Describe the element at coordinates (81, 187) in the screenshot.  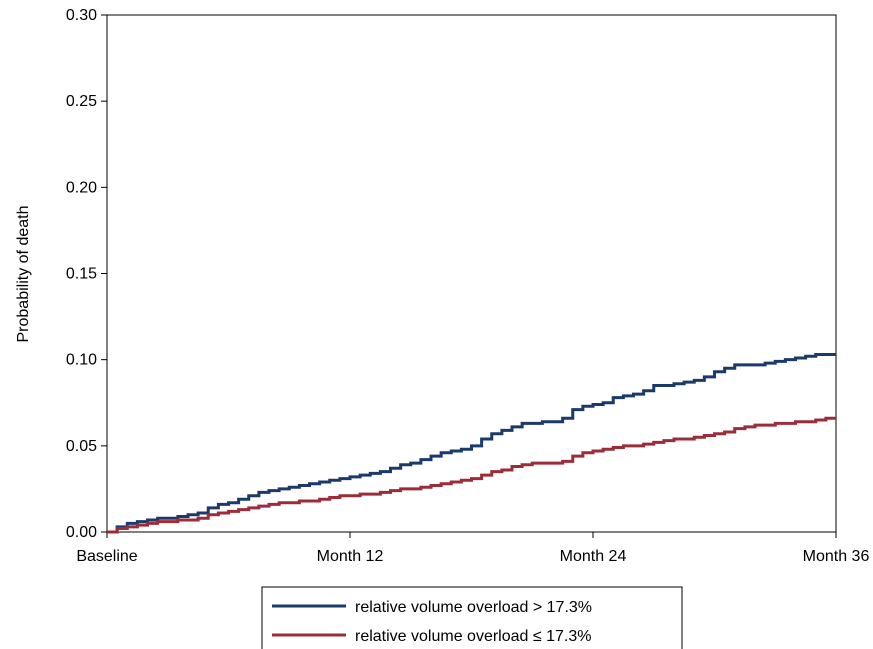
I see `y-tick-label: 0.20` at that location.